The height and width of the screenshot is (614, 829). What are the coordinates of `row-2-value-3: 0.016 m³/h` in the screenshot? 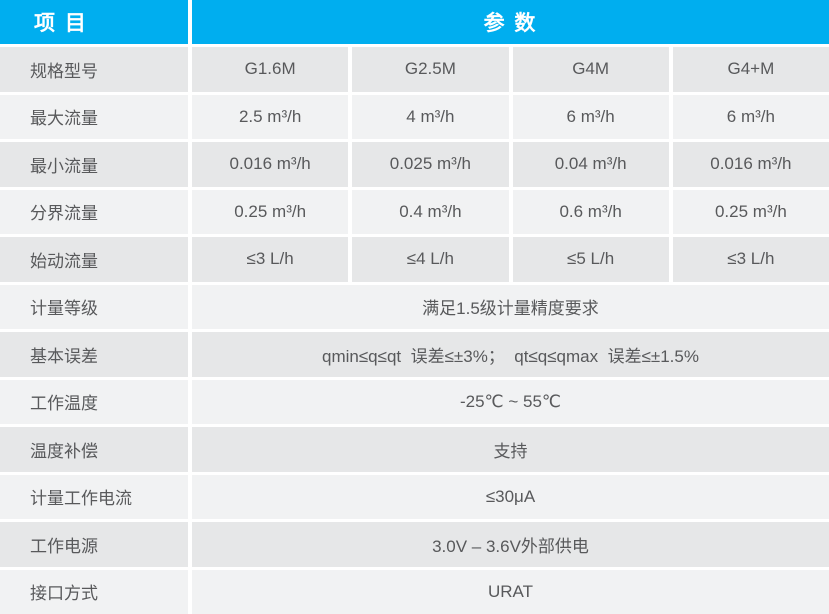 It's located at (750, 164).